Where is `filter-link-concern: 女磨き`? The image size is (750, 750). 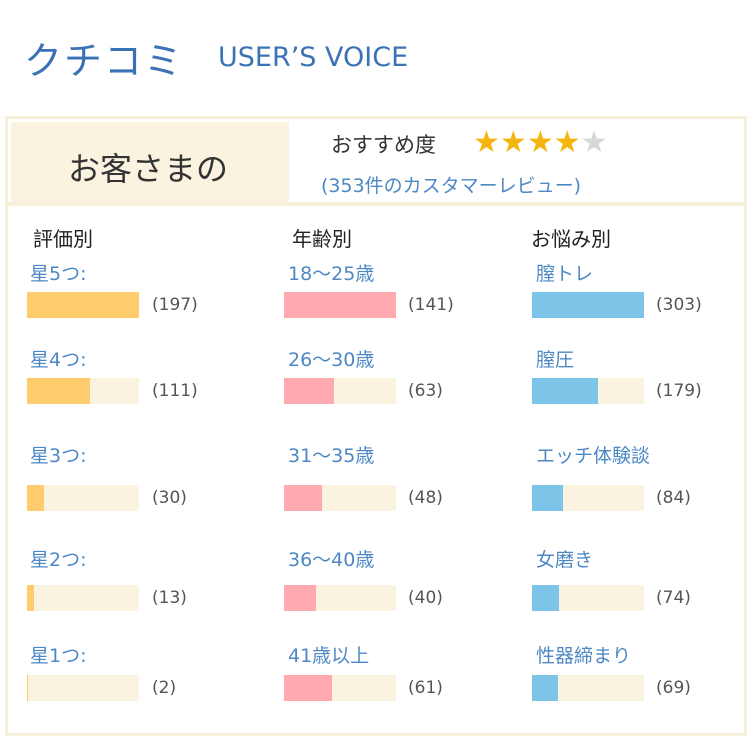
filter-link-concern: 女磨き is located at coordinates (565, 560).